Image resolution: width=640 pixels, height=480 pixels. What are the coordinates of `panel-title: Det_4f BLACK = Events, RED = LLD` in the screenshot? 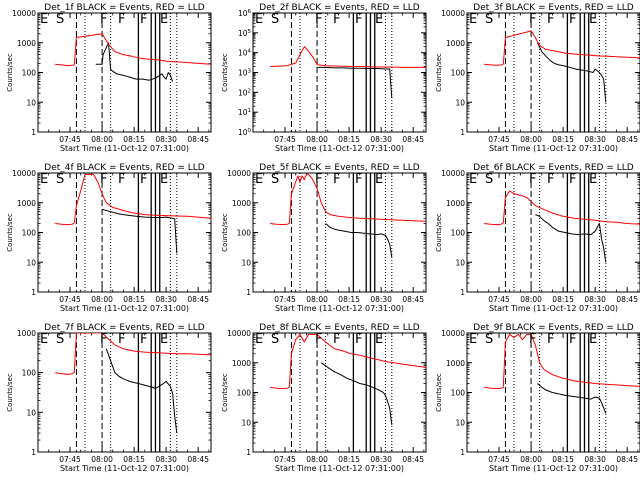 It's located at (124, 168).